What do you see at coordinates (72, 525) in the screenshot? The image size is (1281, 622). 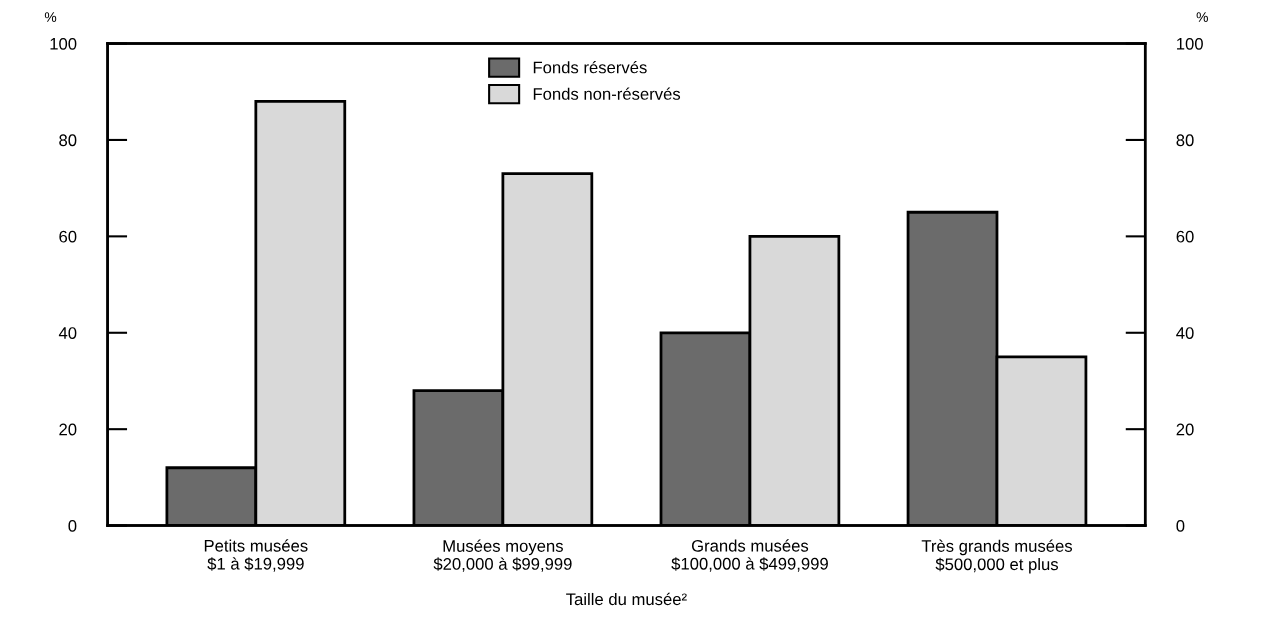 I see `y-tick-label: 0` at bounding box center [72, 525].